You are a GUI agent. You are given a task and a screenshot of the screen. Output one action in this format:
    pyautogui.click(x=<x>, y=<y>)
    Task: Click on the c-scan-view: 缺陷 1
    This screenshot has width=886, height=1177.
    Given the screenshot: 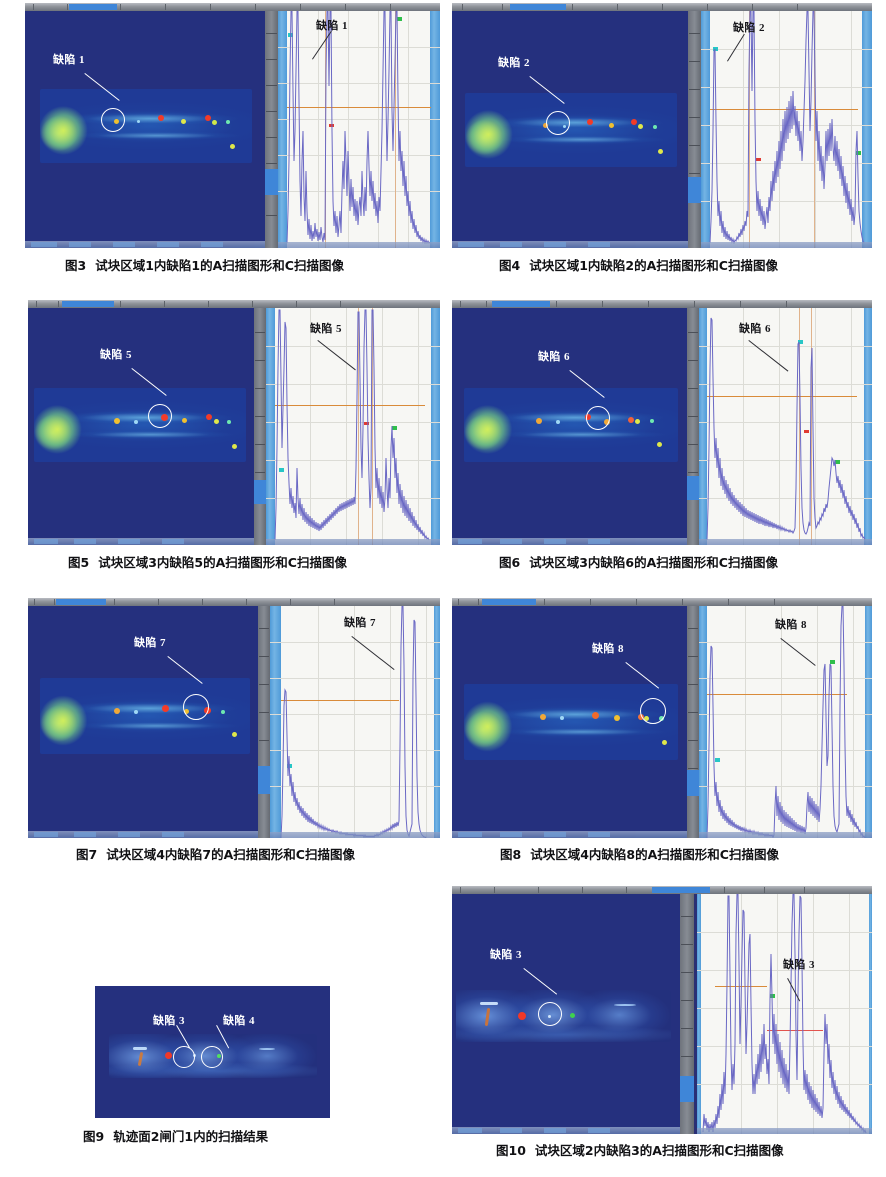 What is the action you would take?
    pyautogui.click(x=145, y=129)
    